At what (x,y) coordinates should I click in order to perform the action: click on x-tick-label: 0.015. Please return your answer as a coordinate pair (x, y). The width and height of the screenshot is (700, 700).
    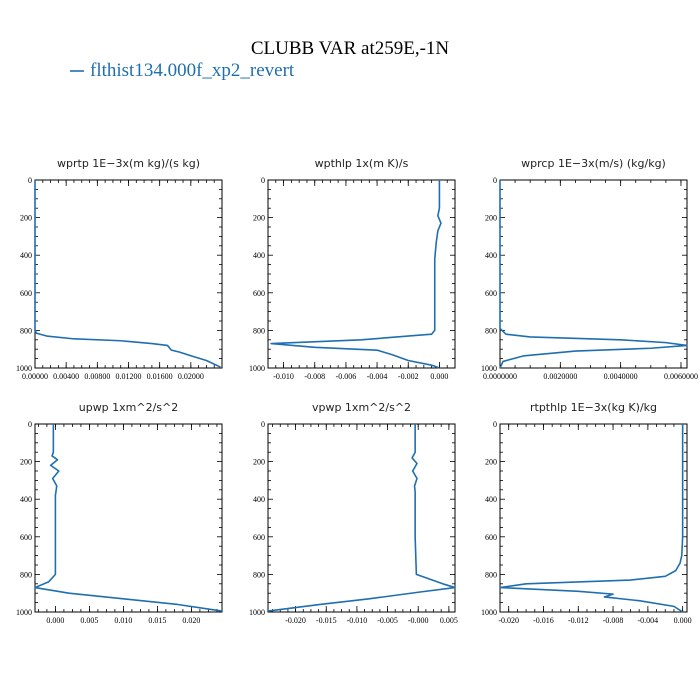
    Looking at the image, I should click on (157, 620).